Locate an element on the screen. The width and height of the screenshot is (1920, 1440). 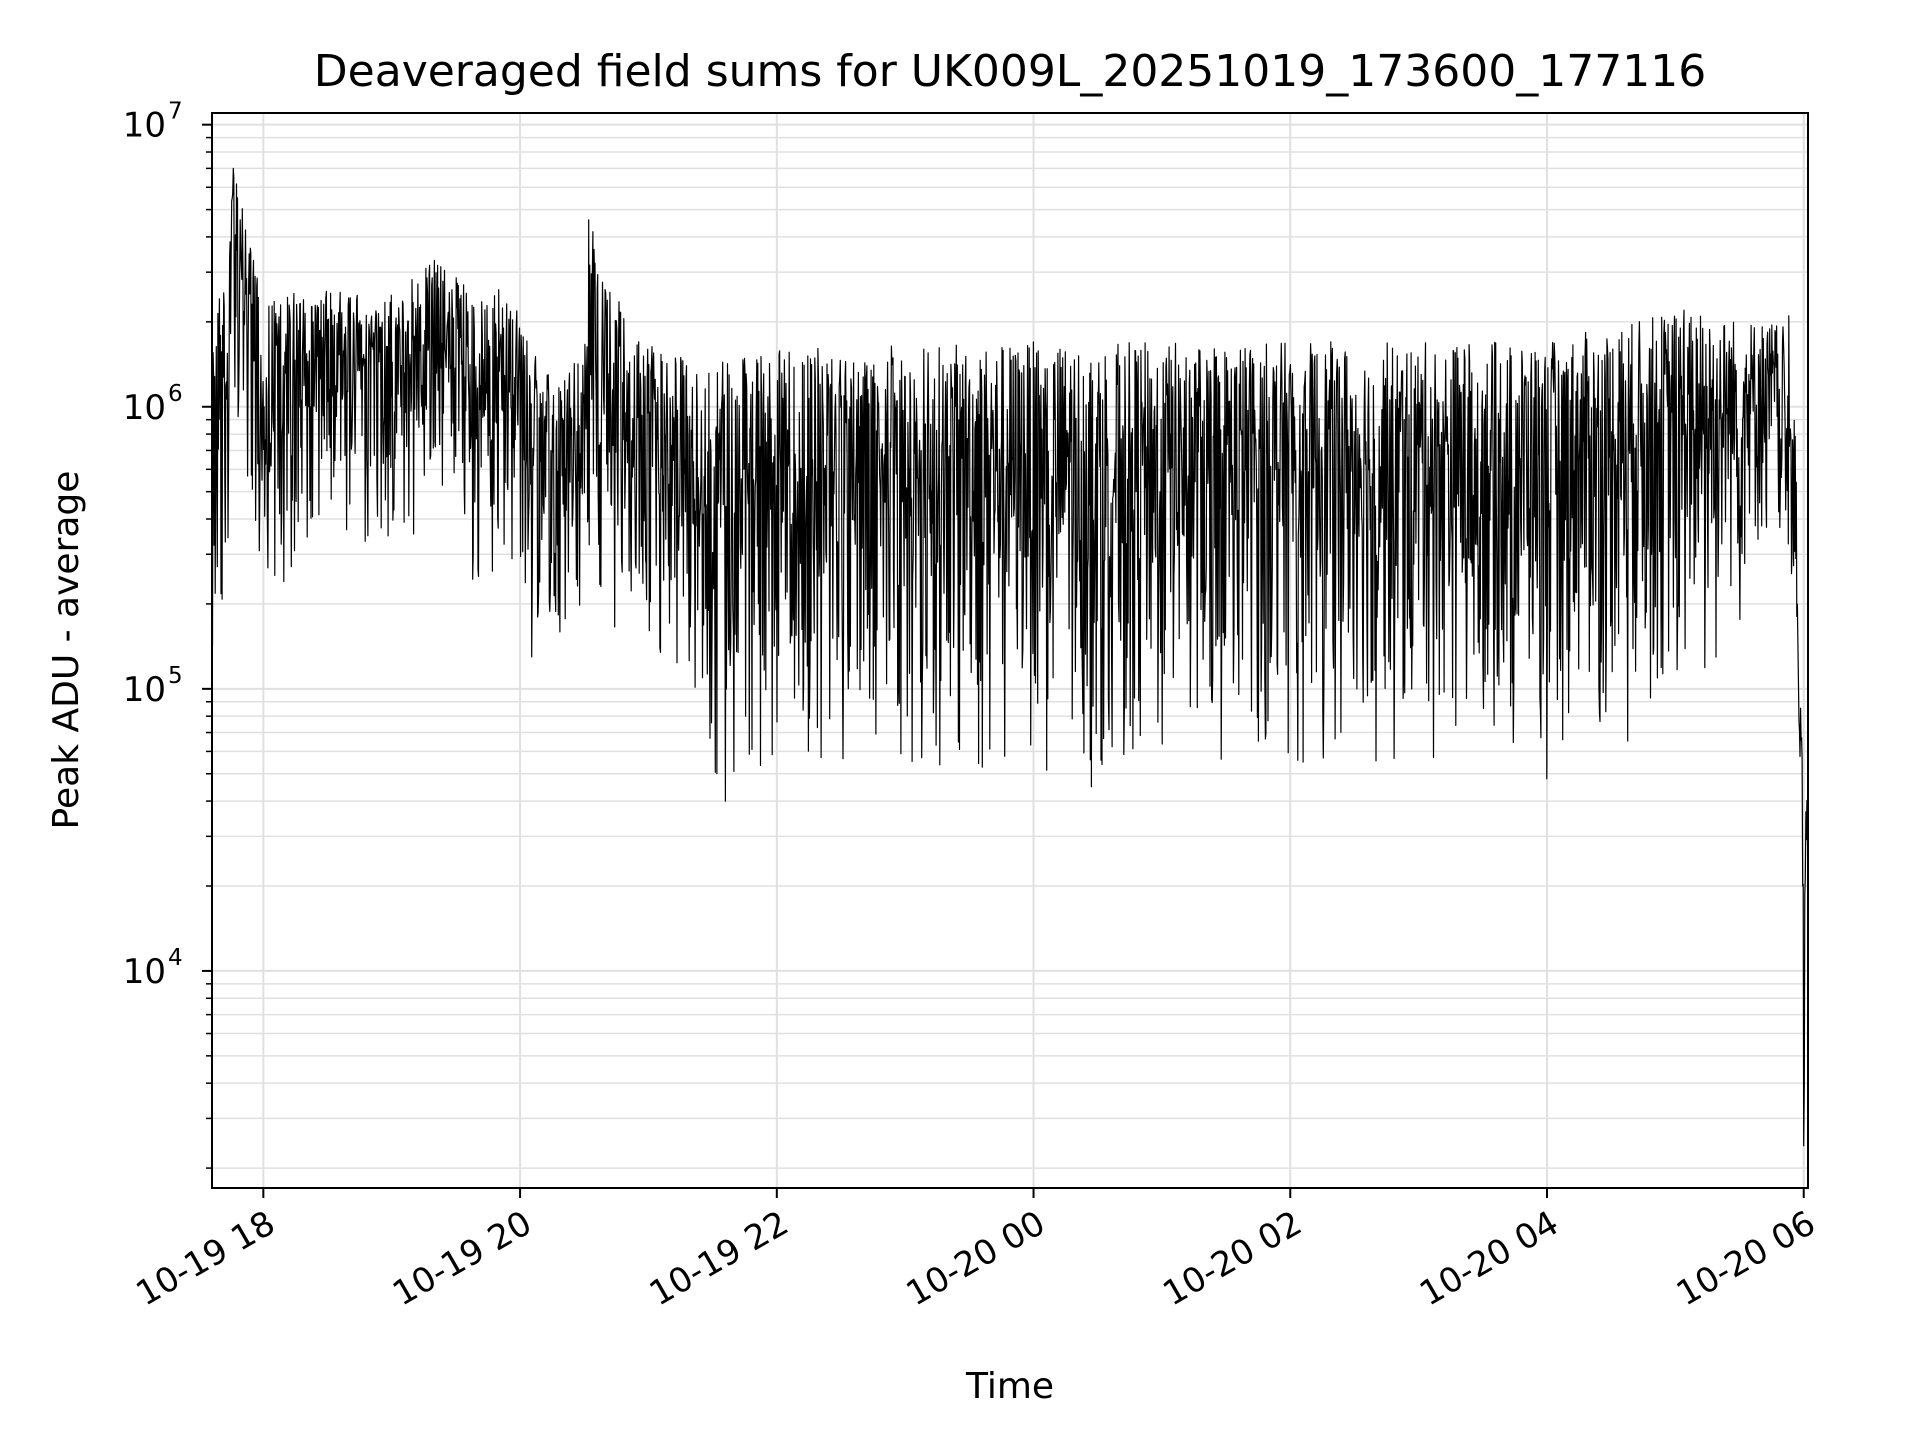
y-tick-exponent: 5 is located at coordinates (175, 676).